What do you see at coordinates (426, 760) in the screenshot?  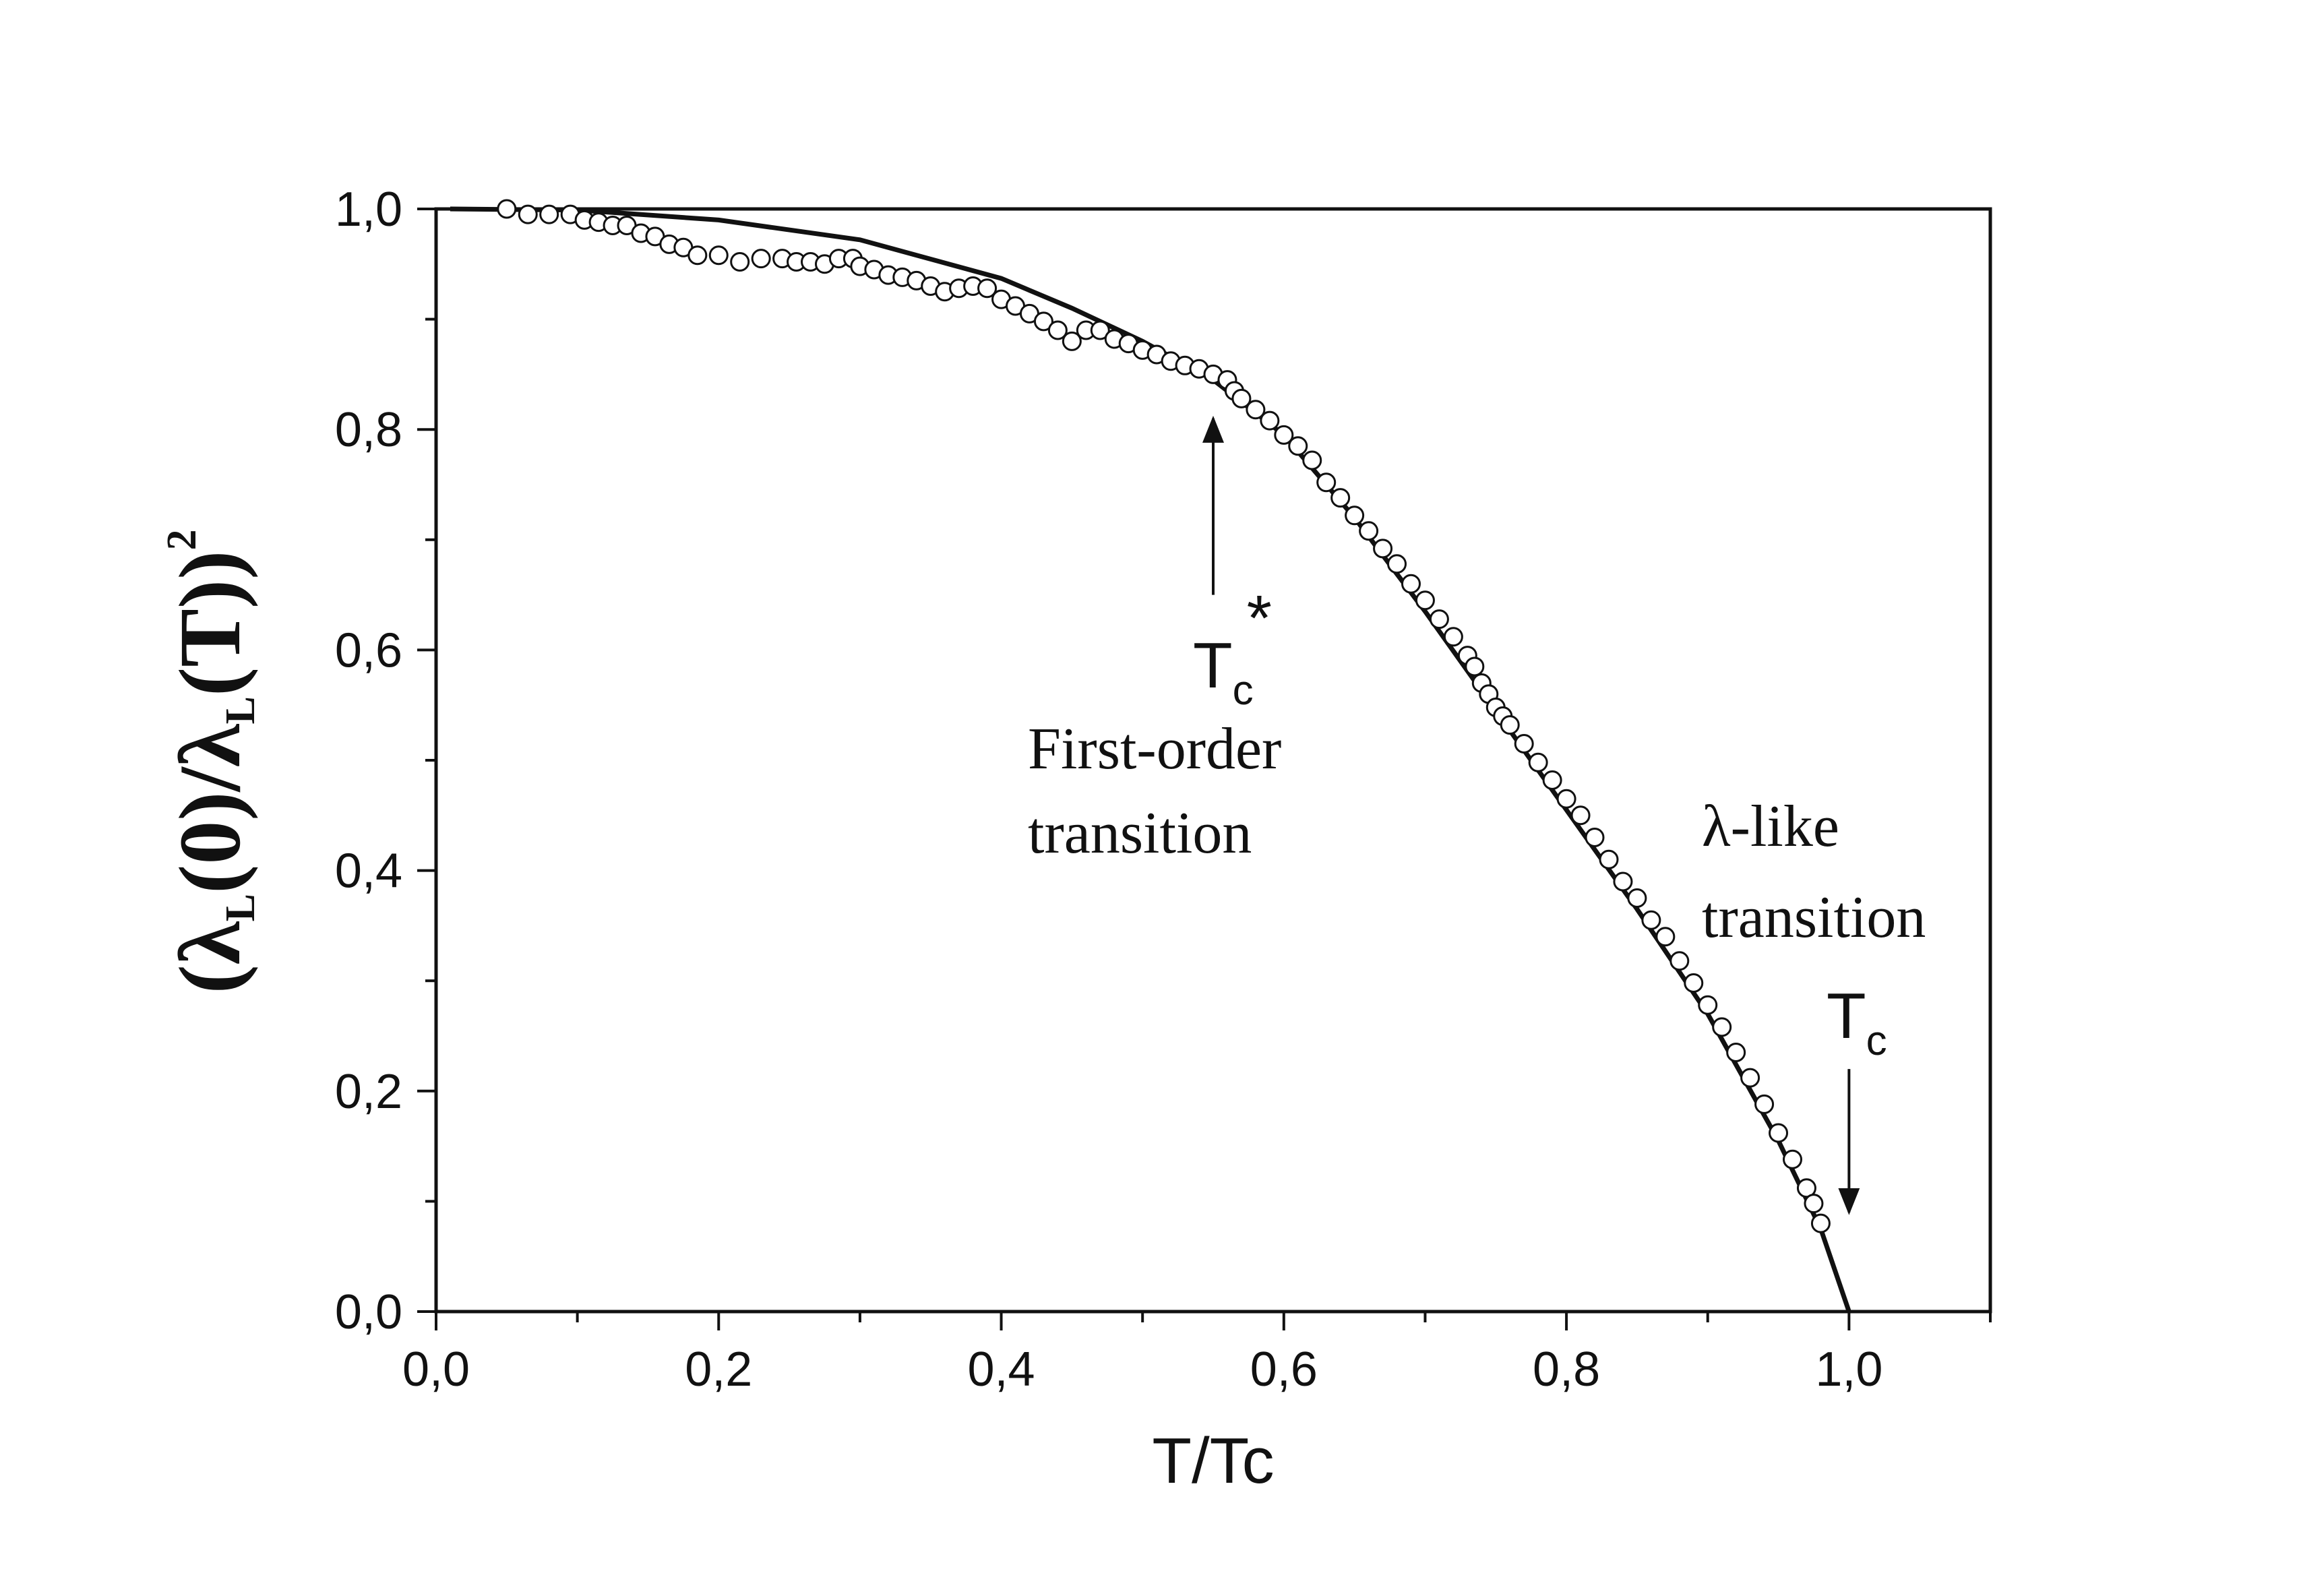 I see `y-axis-ticks` at bounding box center [426, 760].